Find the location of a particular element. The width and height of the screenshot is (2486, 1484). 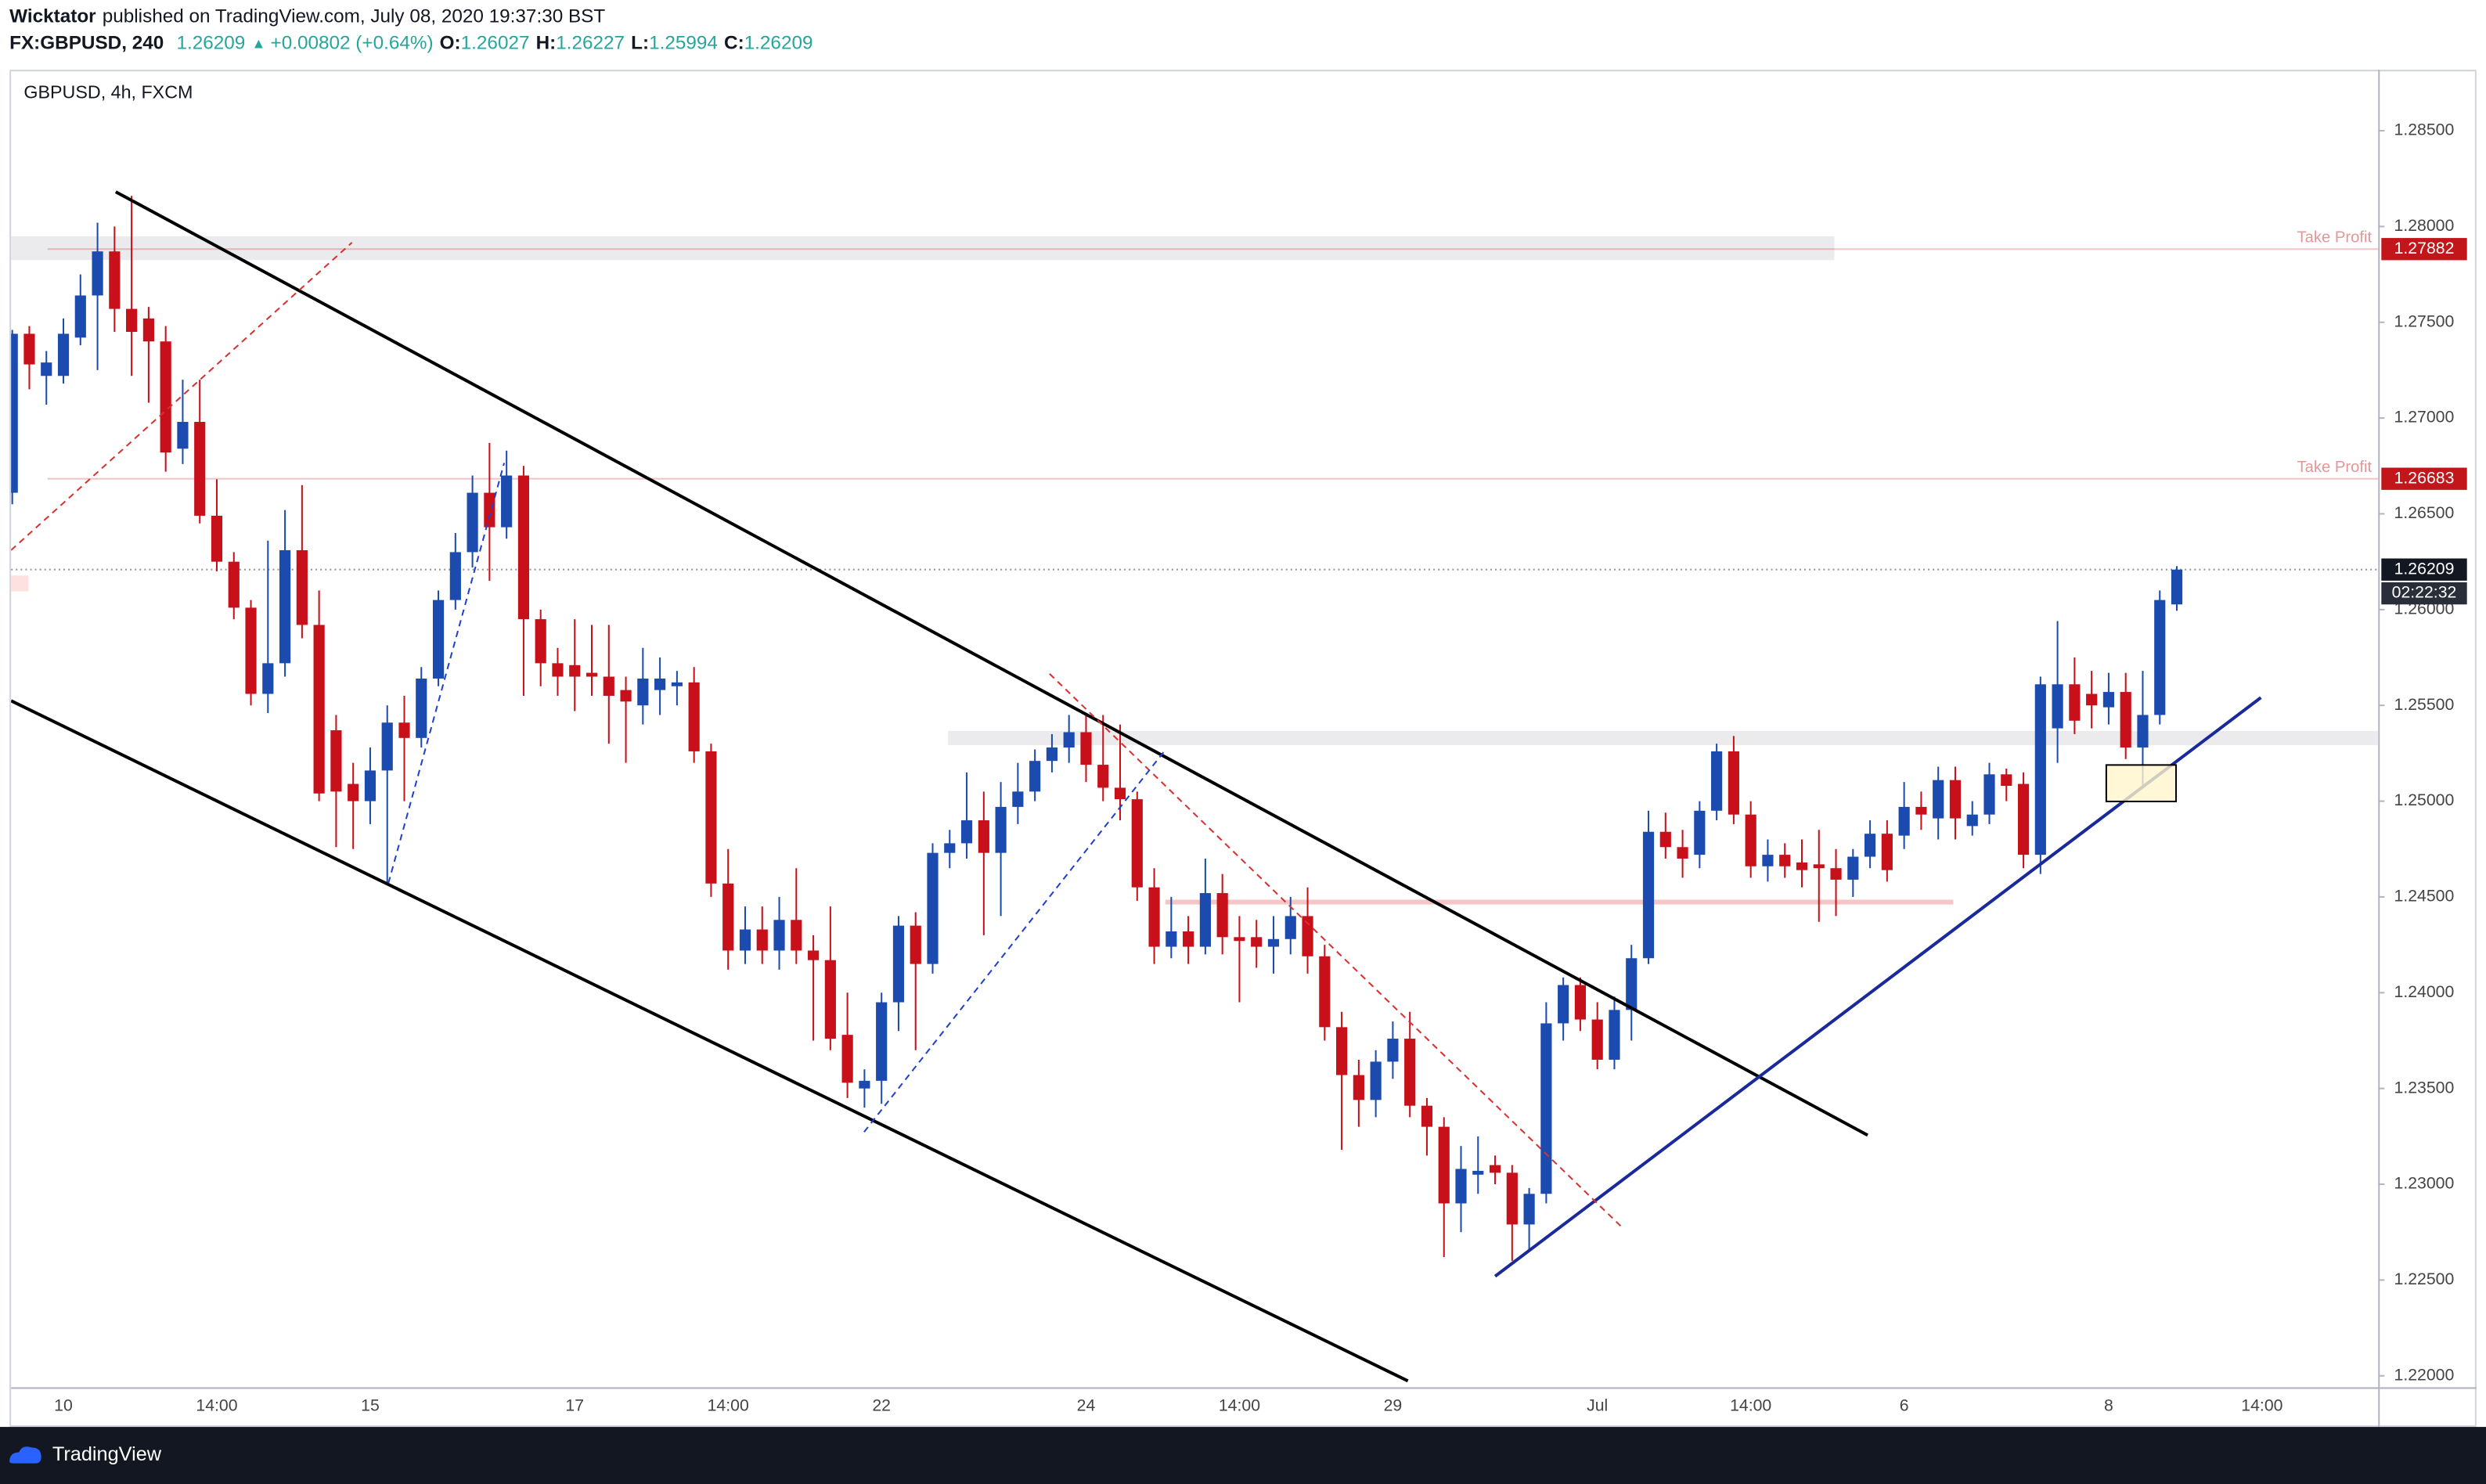

high-value: 1.26227 is located at coordinates (590, 43).